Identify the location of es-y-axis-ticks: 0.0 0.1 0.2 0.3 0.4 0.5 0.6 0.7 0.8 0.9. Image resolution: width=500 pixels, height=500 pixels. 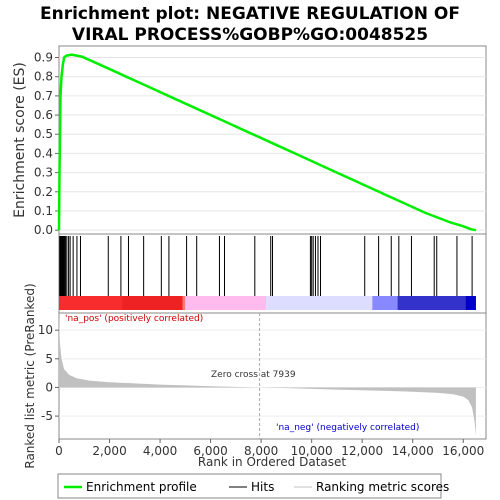
(46, 144).